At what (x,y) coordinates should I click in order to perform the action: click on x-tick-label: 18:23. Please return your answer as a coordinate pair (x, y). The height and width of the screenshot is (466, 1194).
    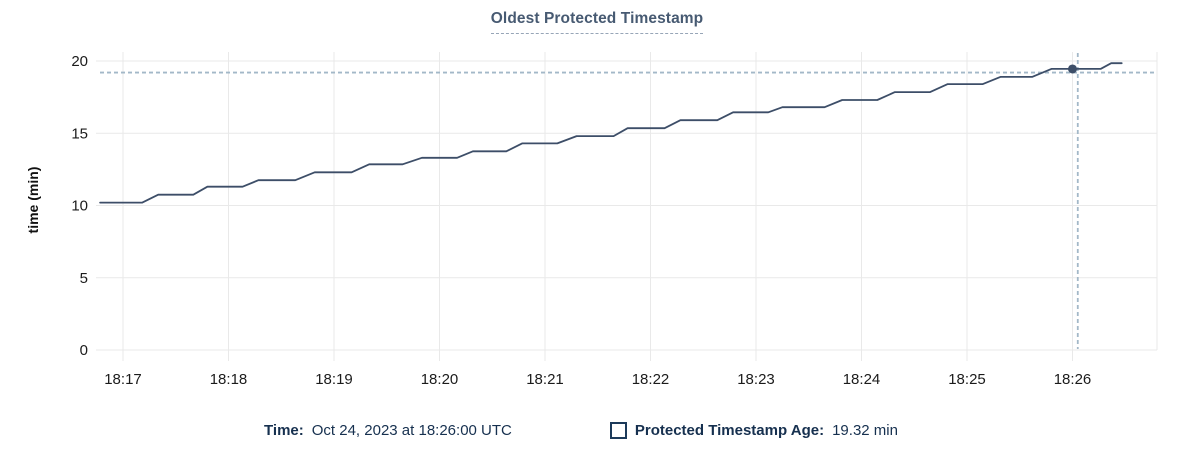
    Looking at the image, I should click on (756, 379).